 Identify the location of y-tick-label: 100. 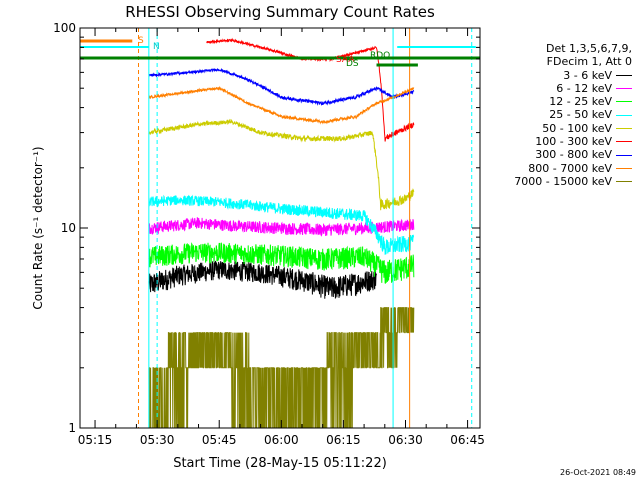
(64, 28).